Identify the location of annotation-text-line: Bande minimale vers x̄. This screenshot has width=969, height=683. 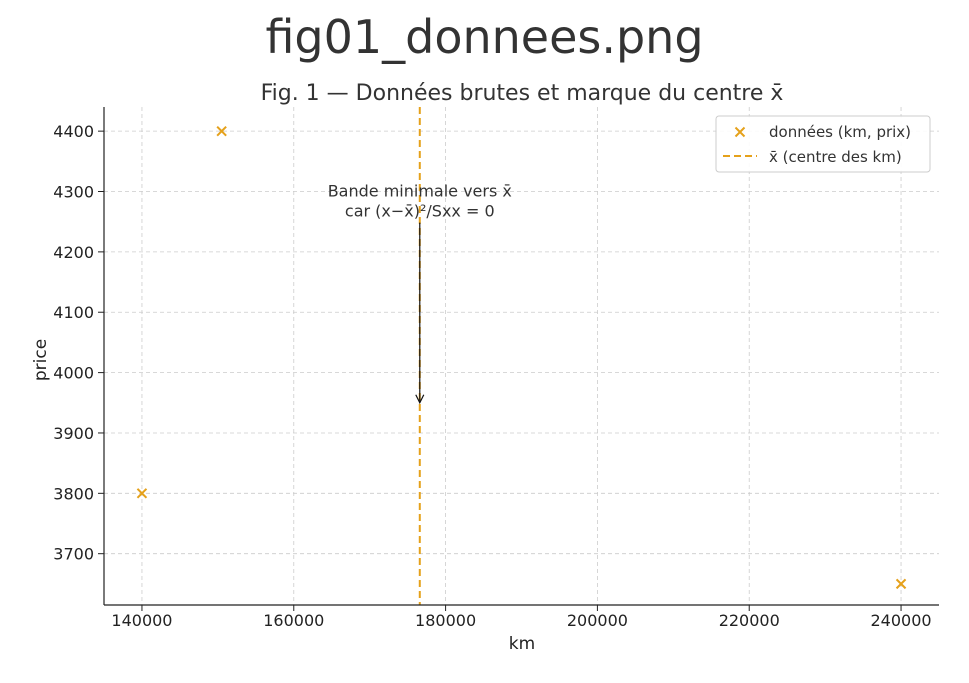
(420, 191).